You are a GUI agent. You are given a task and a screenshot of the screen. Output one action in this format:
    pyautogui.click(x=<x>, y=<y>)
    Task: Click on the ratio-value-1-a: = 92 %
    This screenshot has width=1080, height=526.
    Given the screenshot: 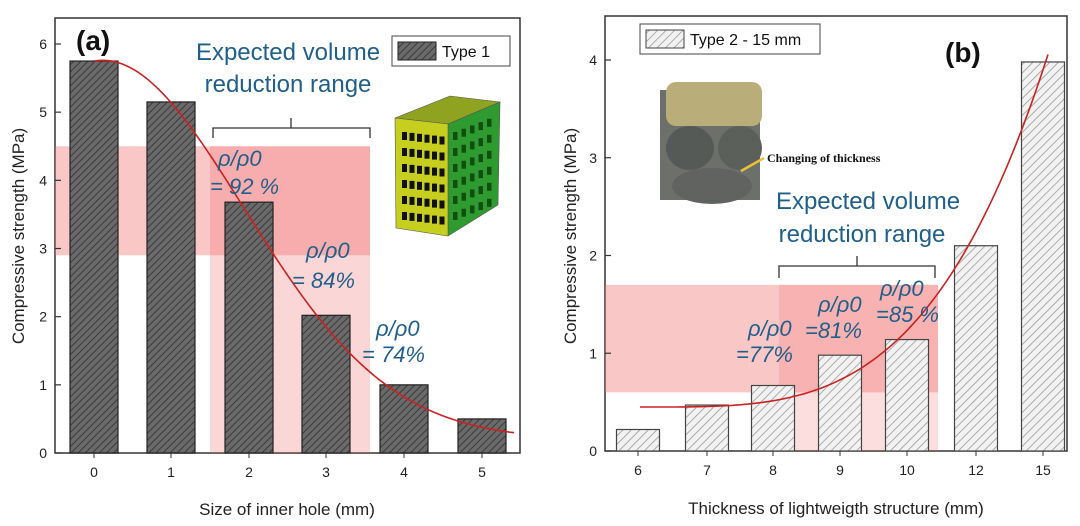 What is the action you would take?
    pyautogui.click(x=244, y=186)
    